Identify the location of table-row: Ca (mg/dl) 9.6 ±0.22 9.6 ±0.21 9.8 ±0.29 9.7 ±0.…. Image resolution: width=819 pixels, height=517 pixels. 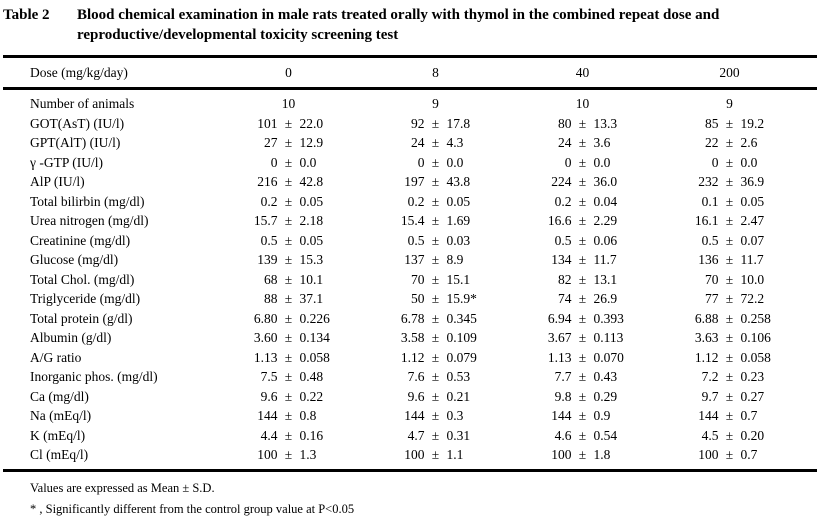
(410, 397).